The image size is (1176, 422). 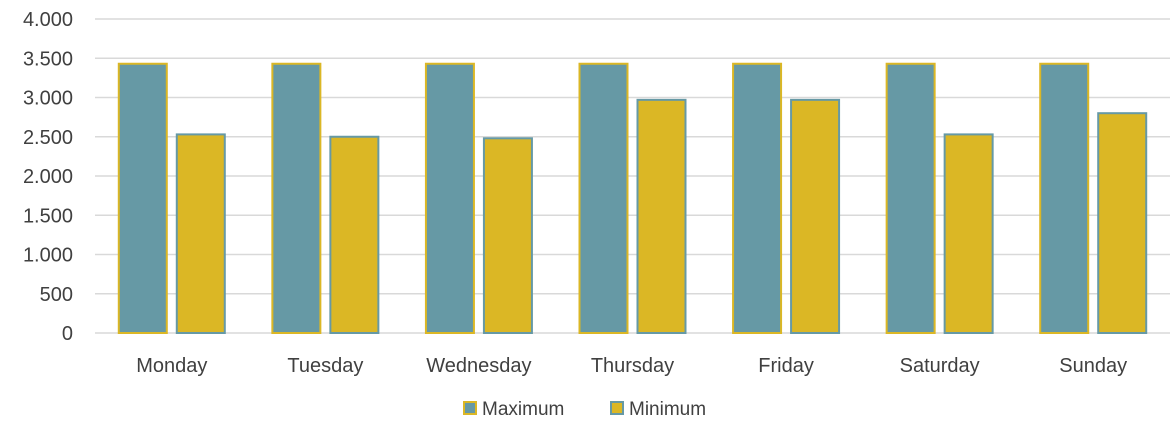 What do you see at coordinates (940, 366) in the screenshot?
I see `x-tick-label: Saturday` at bounding box center [940, 366].